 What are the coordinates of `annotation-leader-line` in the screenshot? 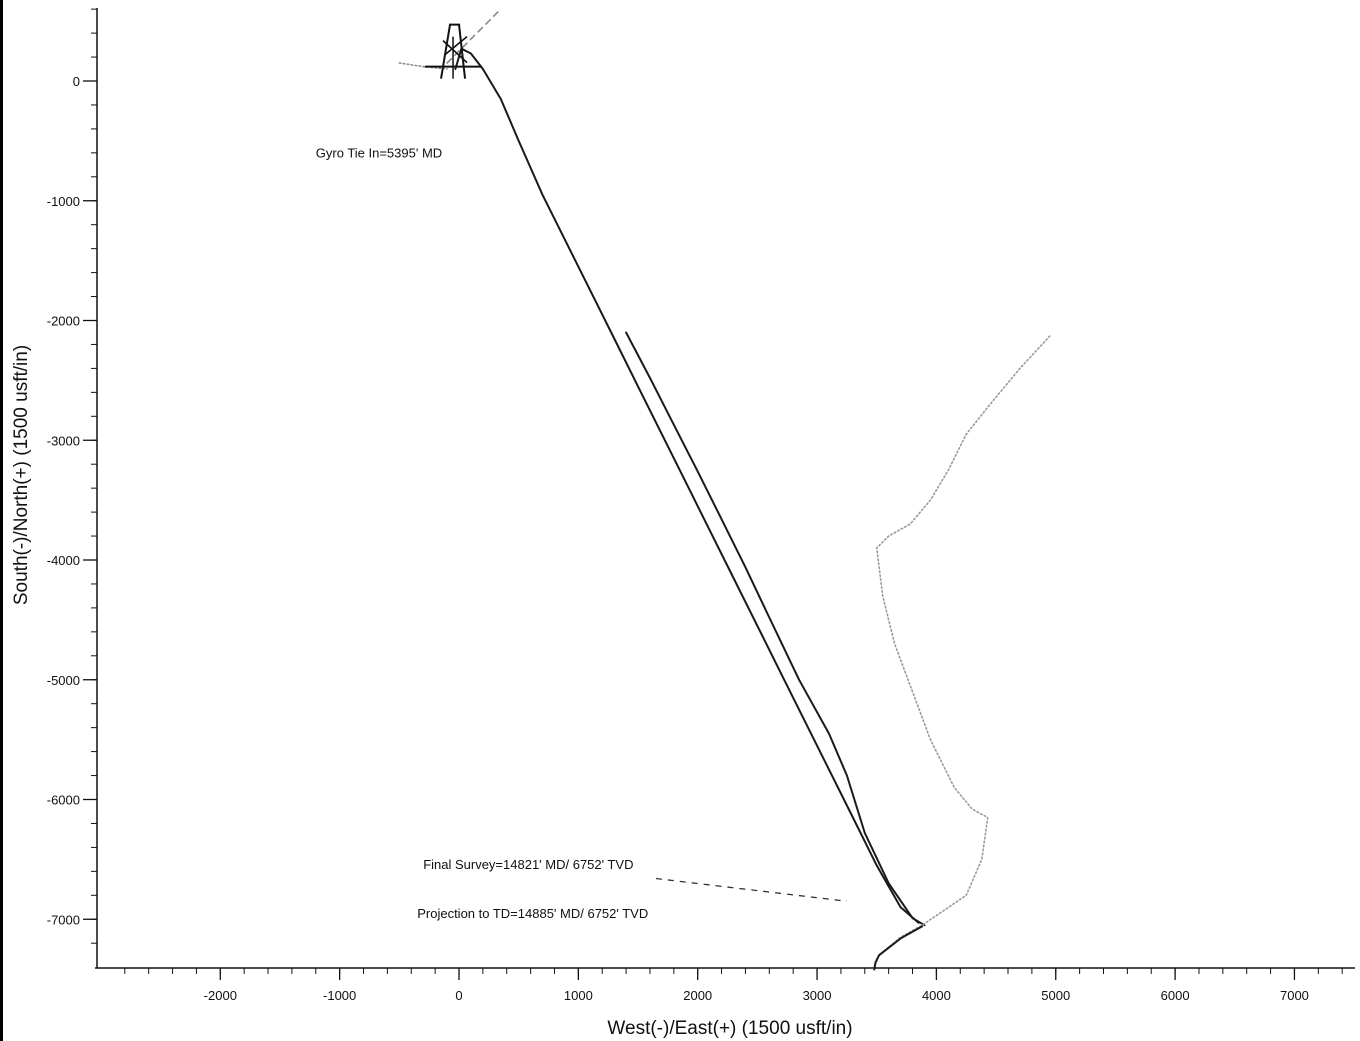 It's located at (751, 889).